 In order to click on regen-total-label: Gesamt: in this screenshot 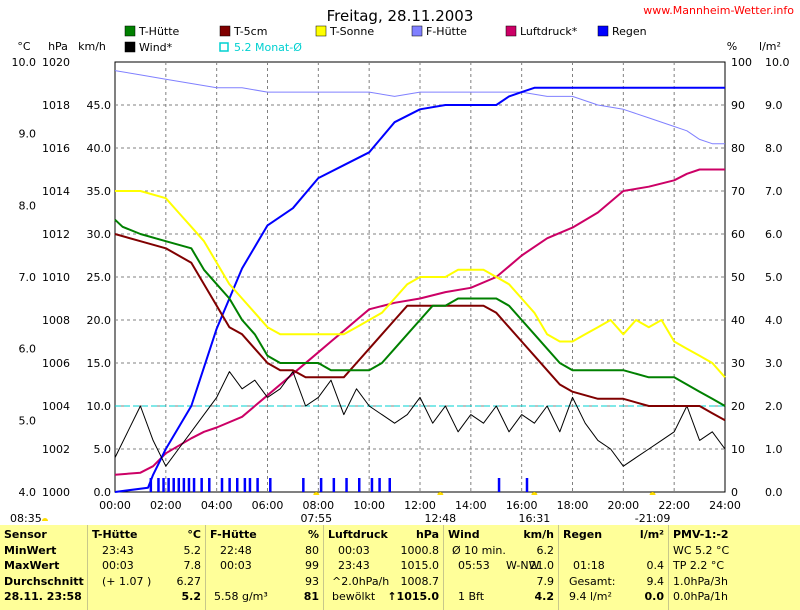, I will do `click(592, 581)`.